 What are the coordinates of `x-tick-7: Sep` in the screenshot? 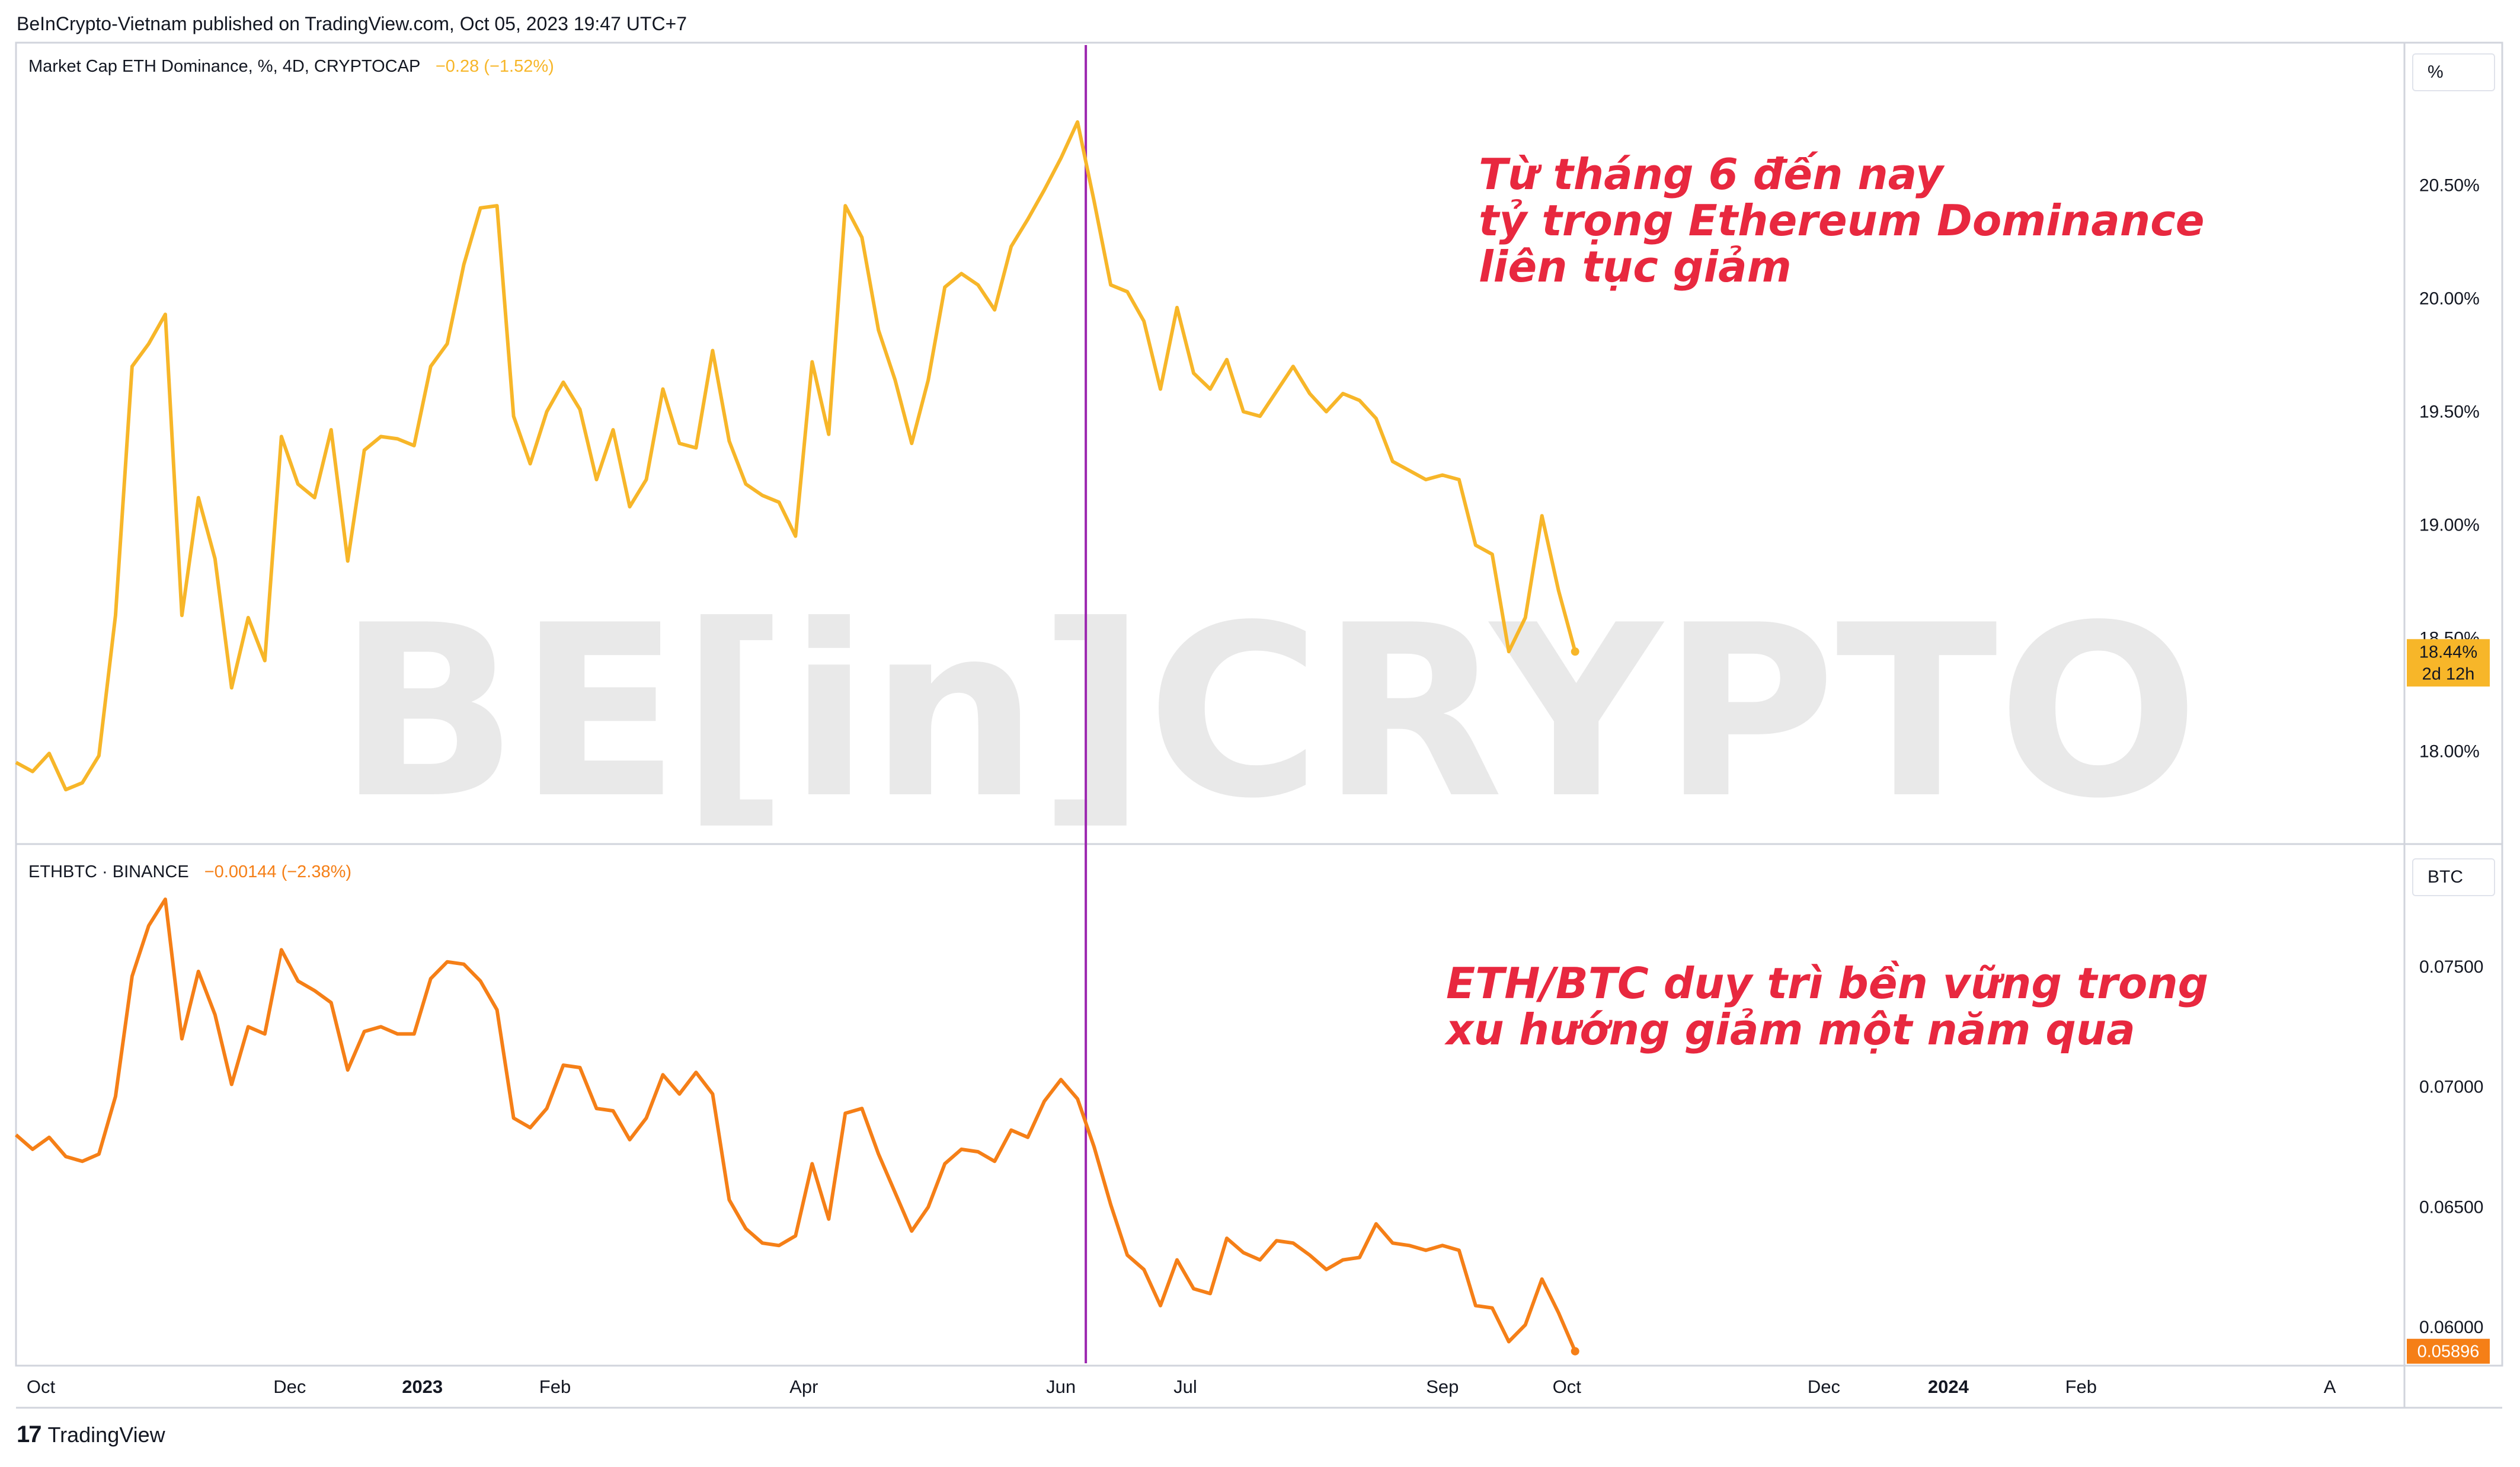 It's located at (1443, 1386).